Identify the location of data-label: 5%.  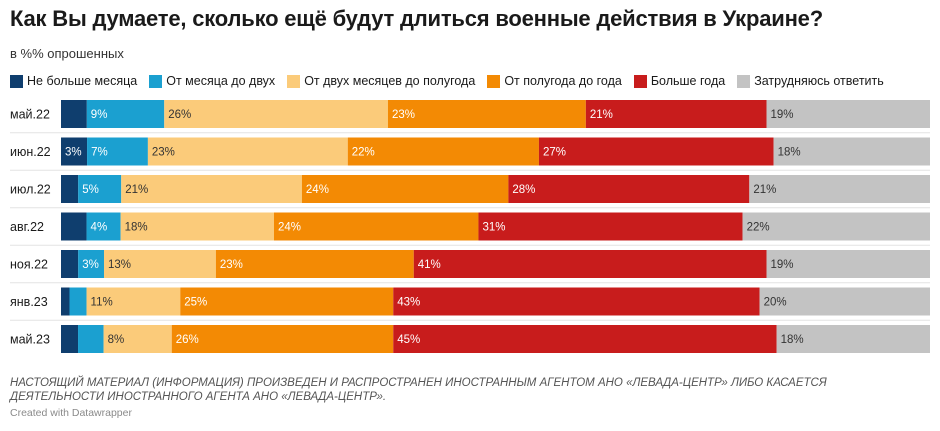
(90, 190).